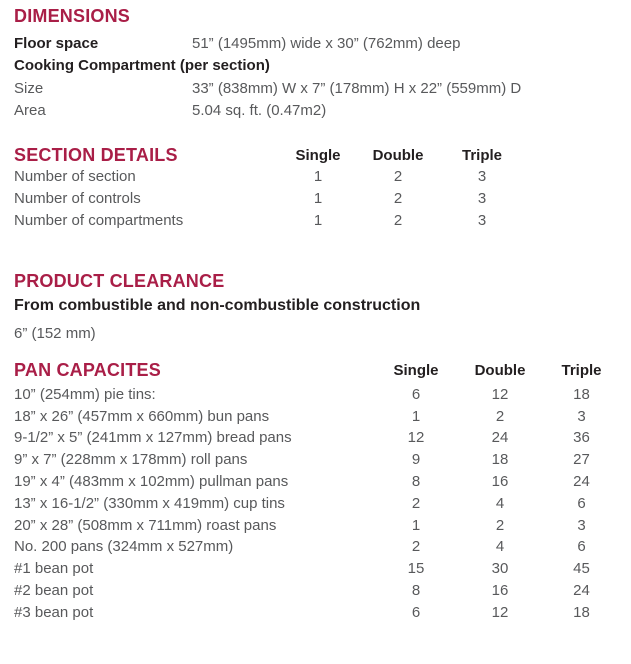 The height and width of the screenshot is (664, 631). I want to click on cell-single: 9, so click(416, 460).